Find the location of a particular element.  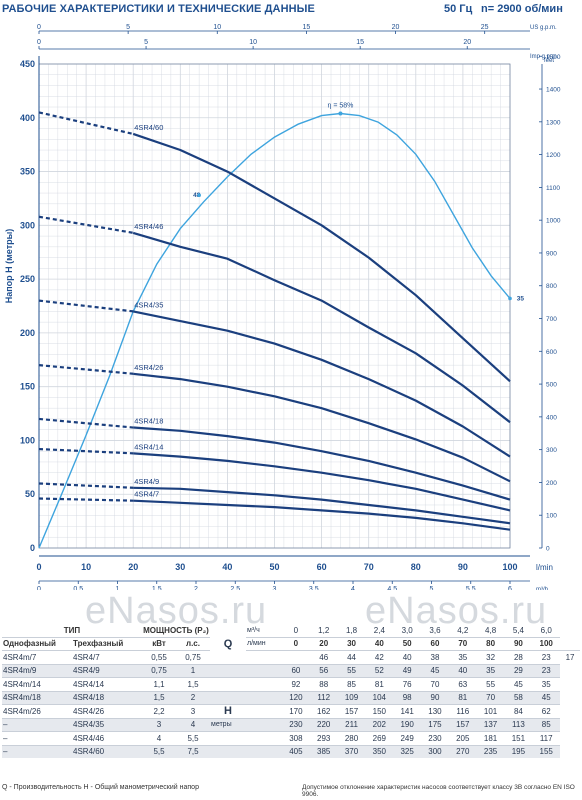

power-hp: 5,5 is located at coordinates (193, 738).